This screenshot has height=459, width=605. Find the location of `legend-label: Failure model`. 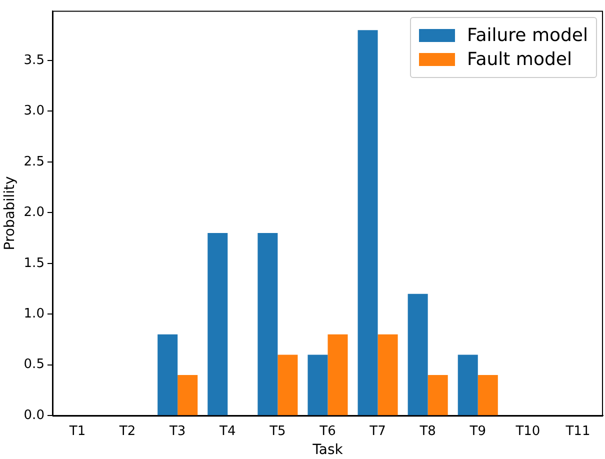

legend-label: Failure model is located at coordinates (527, 35).